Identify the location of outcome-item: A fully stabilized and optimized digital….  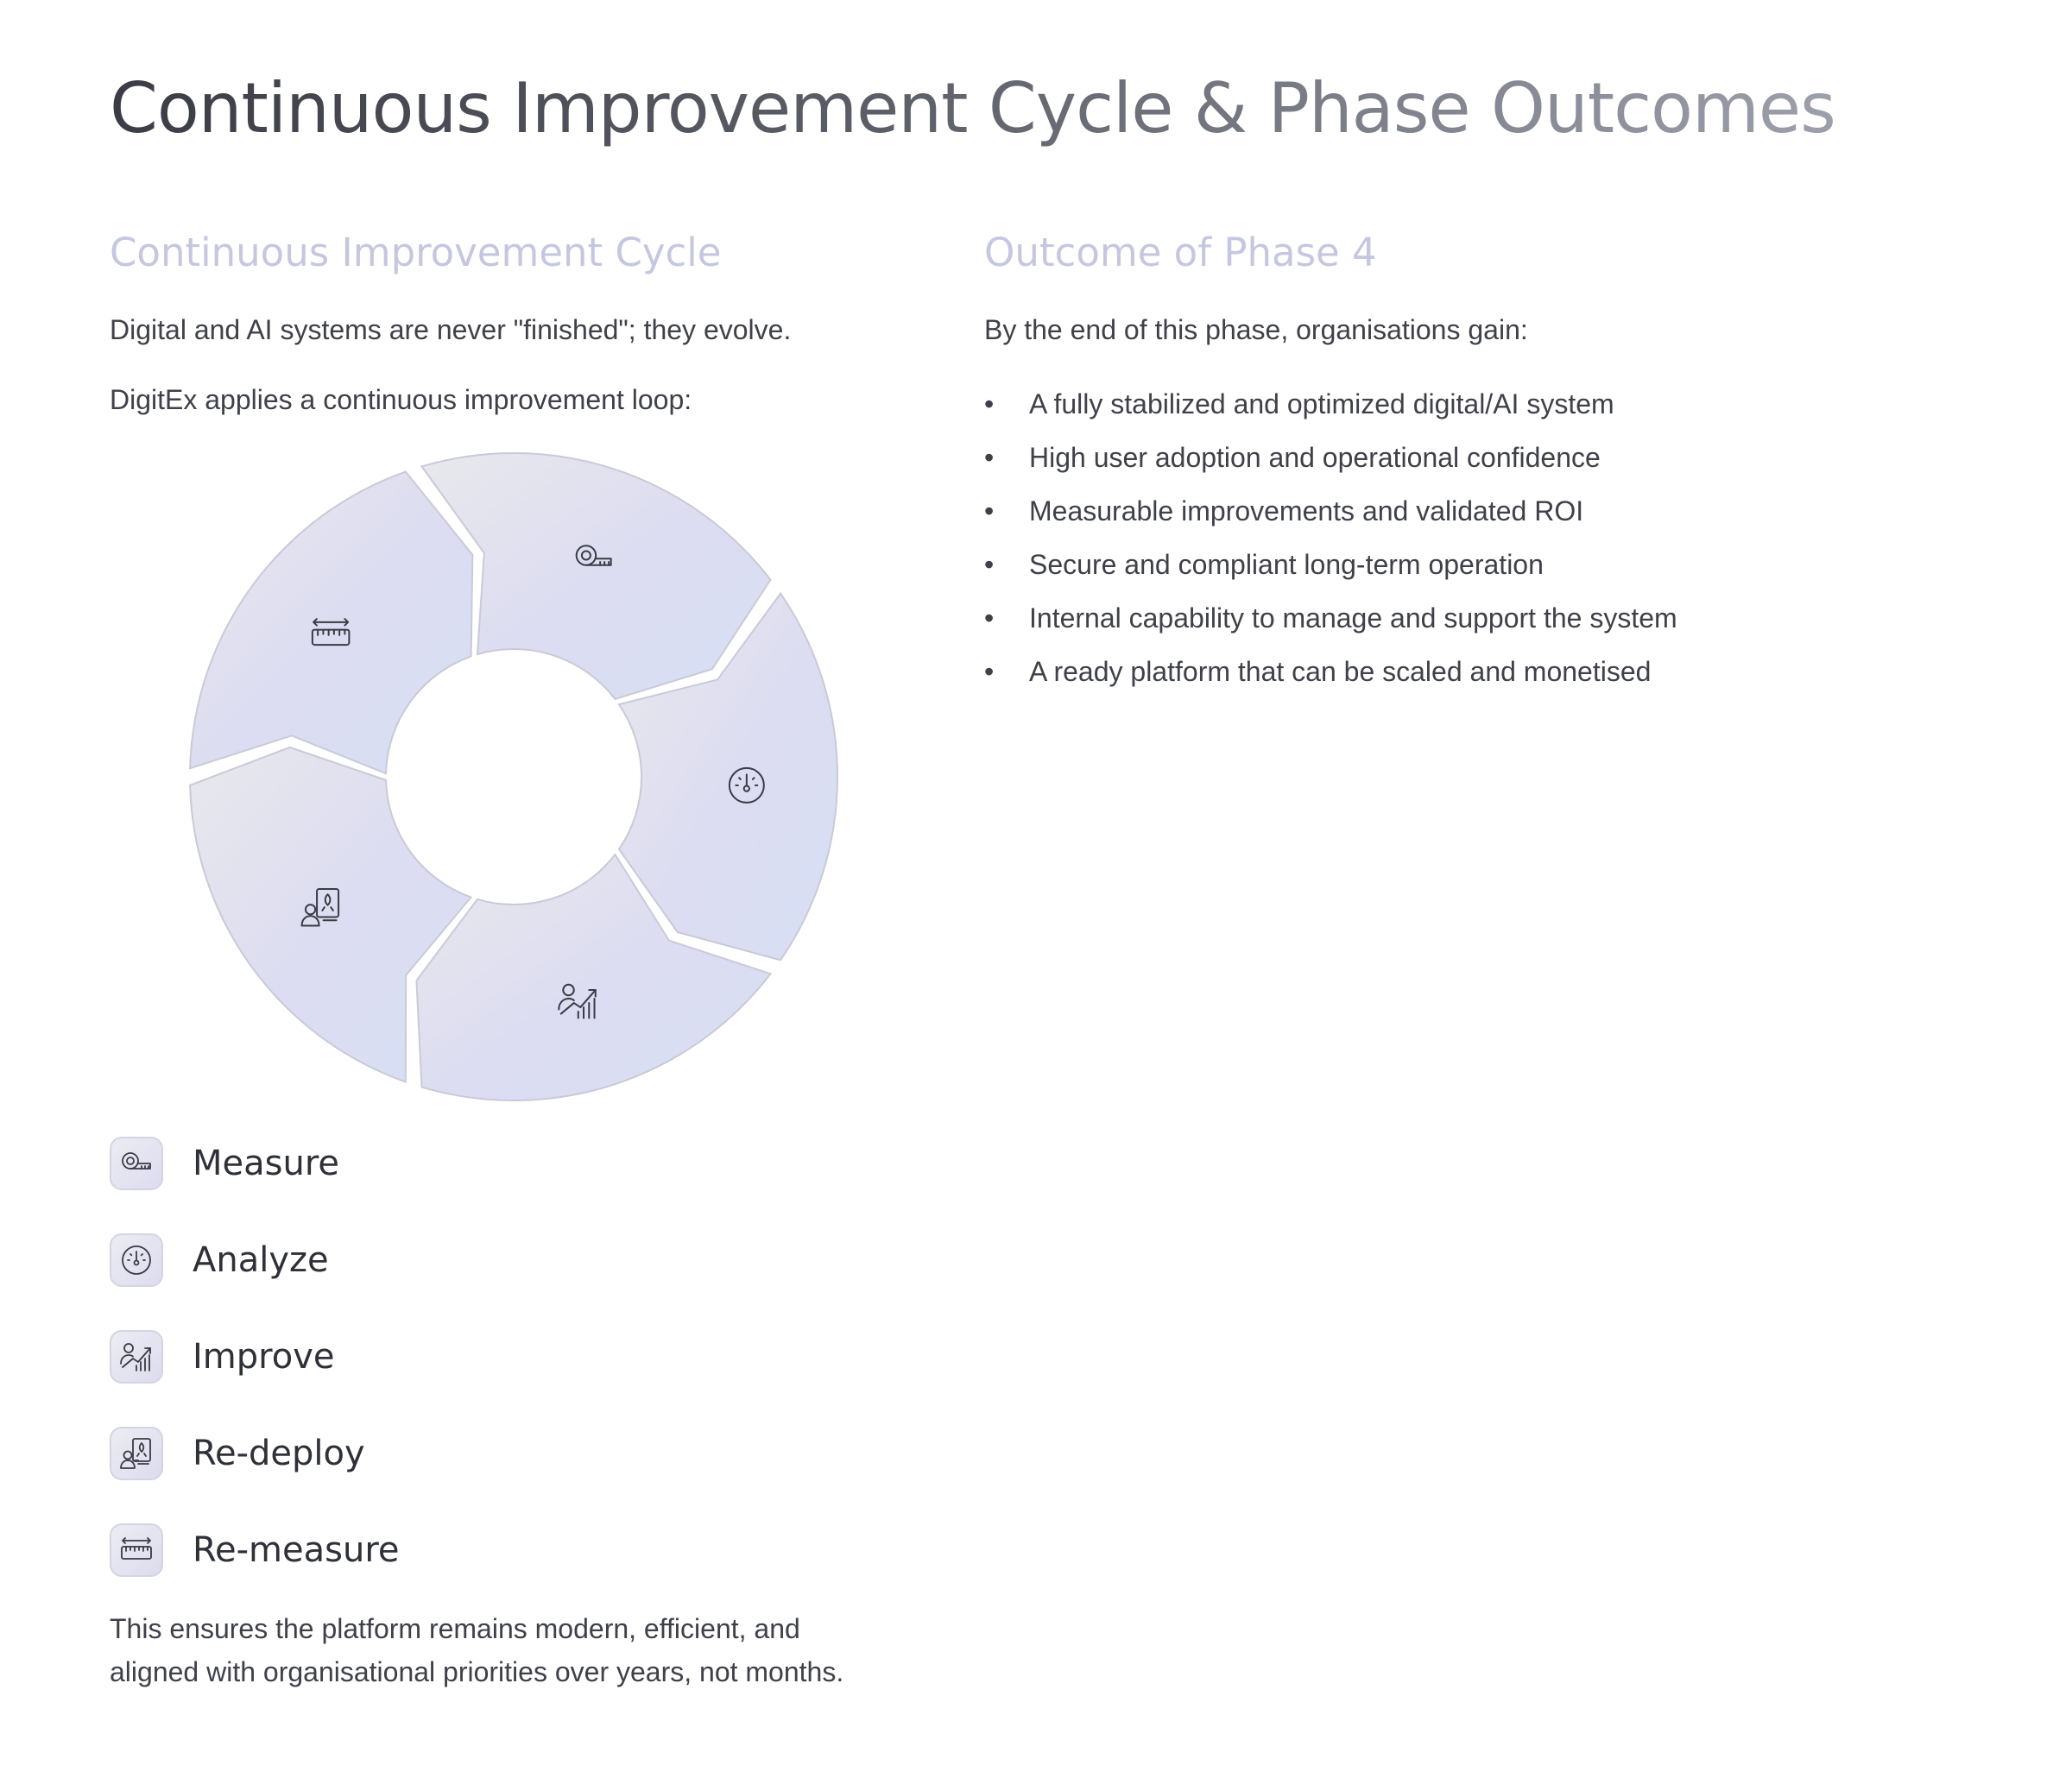
(1330, 404).